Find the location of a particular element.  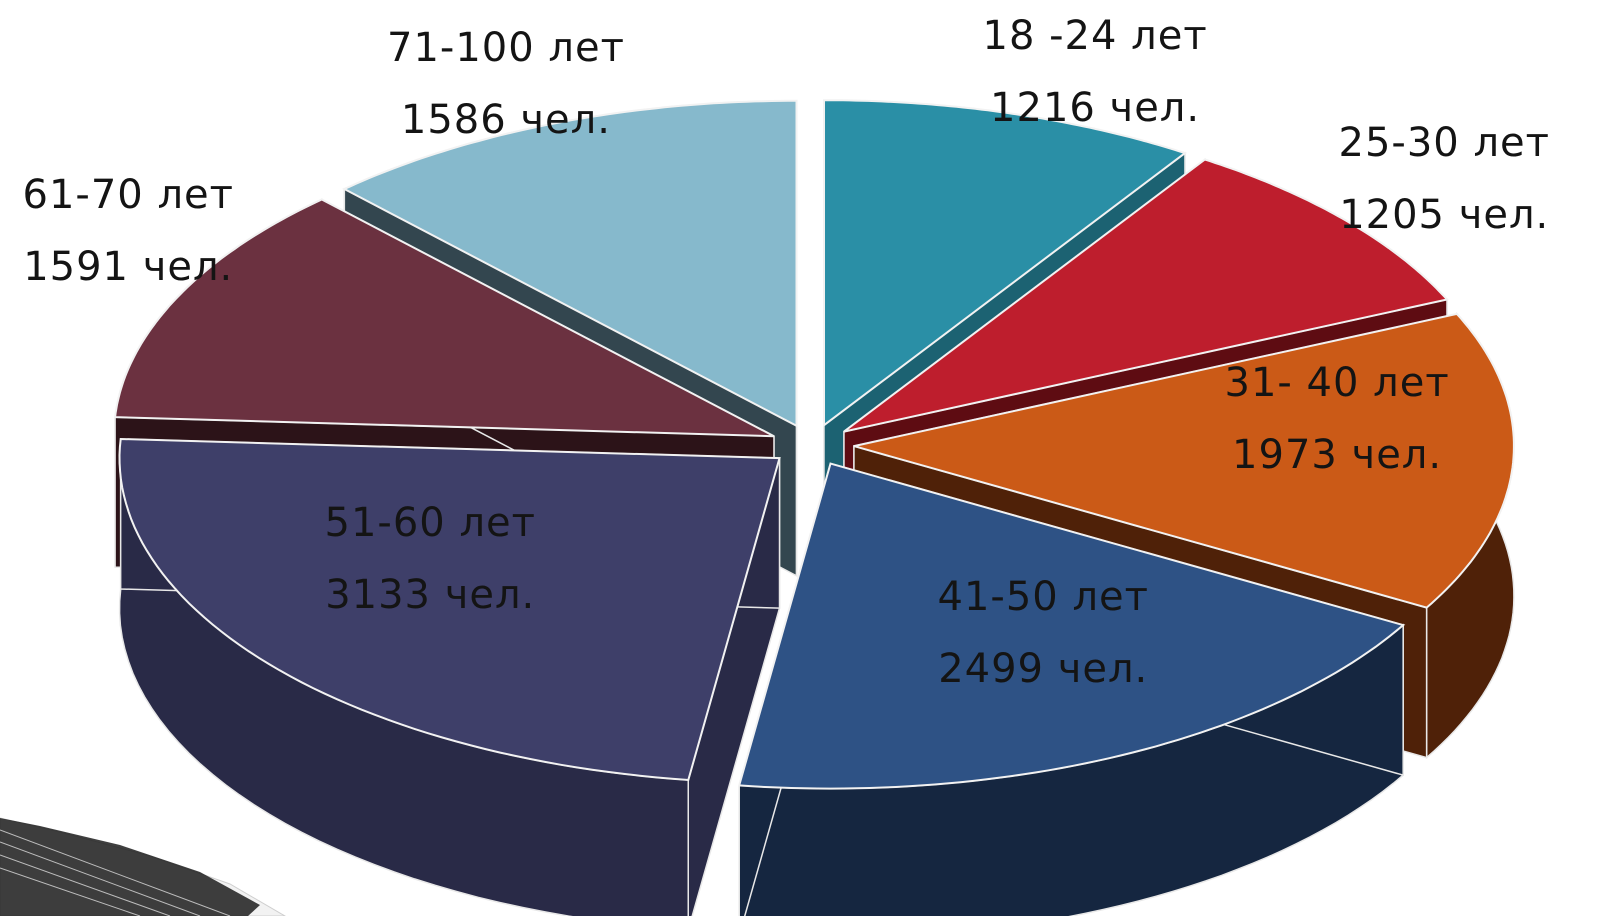

slice-category-label: 71-100 лет is located at coordinates (506, 48).